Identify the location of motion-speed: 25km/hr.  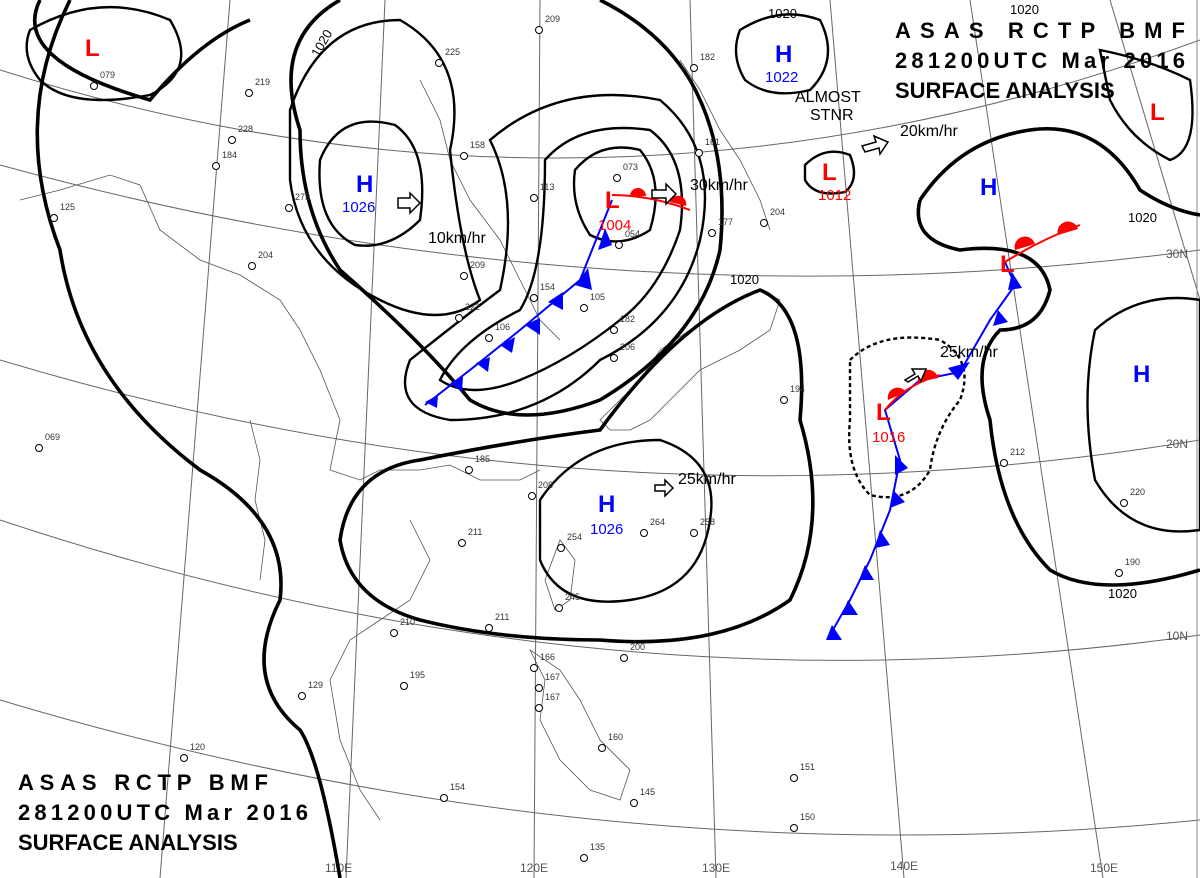
(969, 352).